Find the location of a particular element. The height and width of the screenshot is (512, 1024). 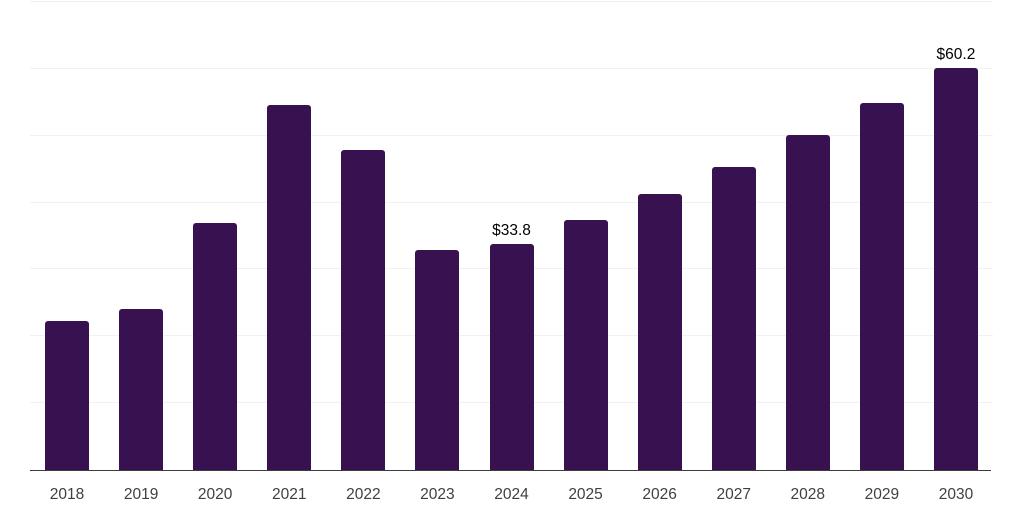

bar-2030 is located at coordinates (955, 268).